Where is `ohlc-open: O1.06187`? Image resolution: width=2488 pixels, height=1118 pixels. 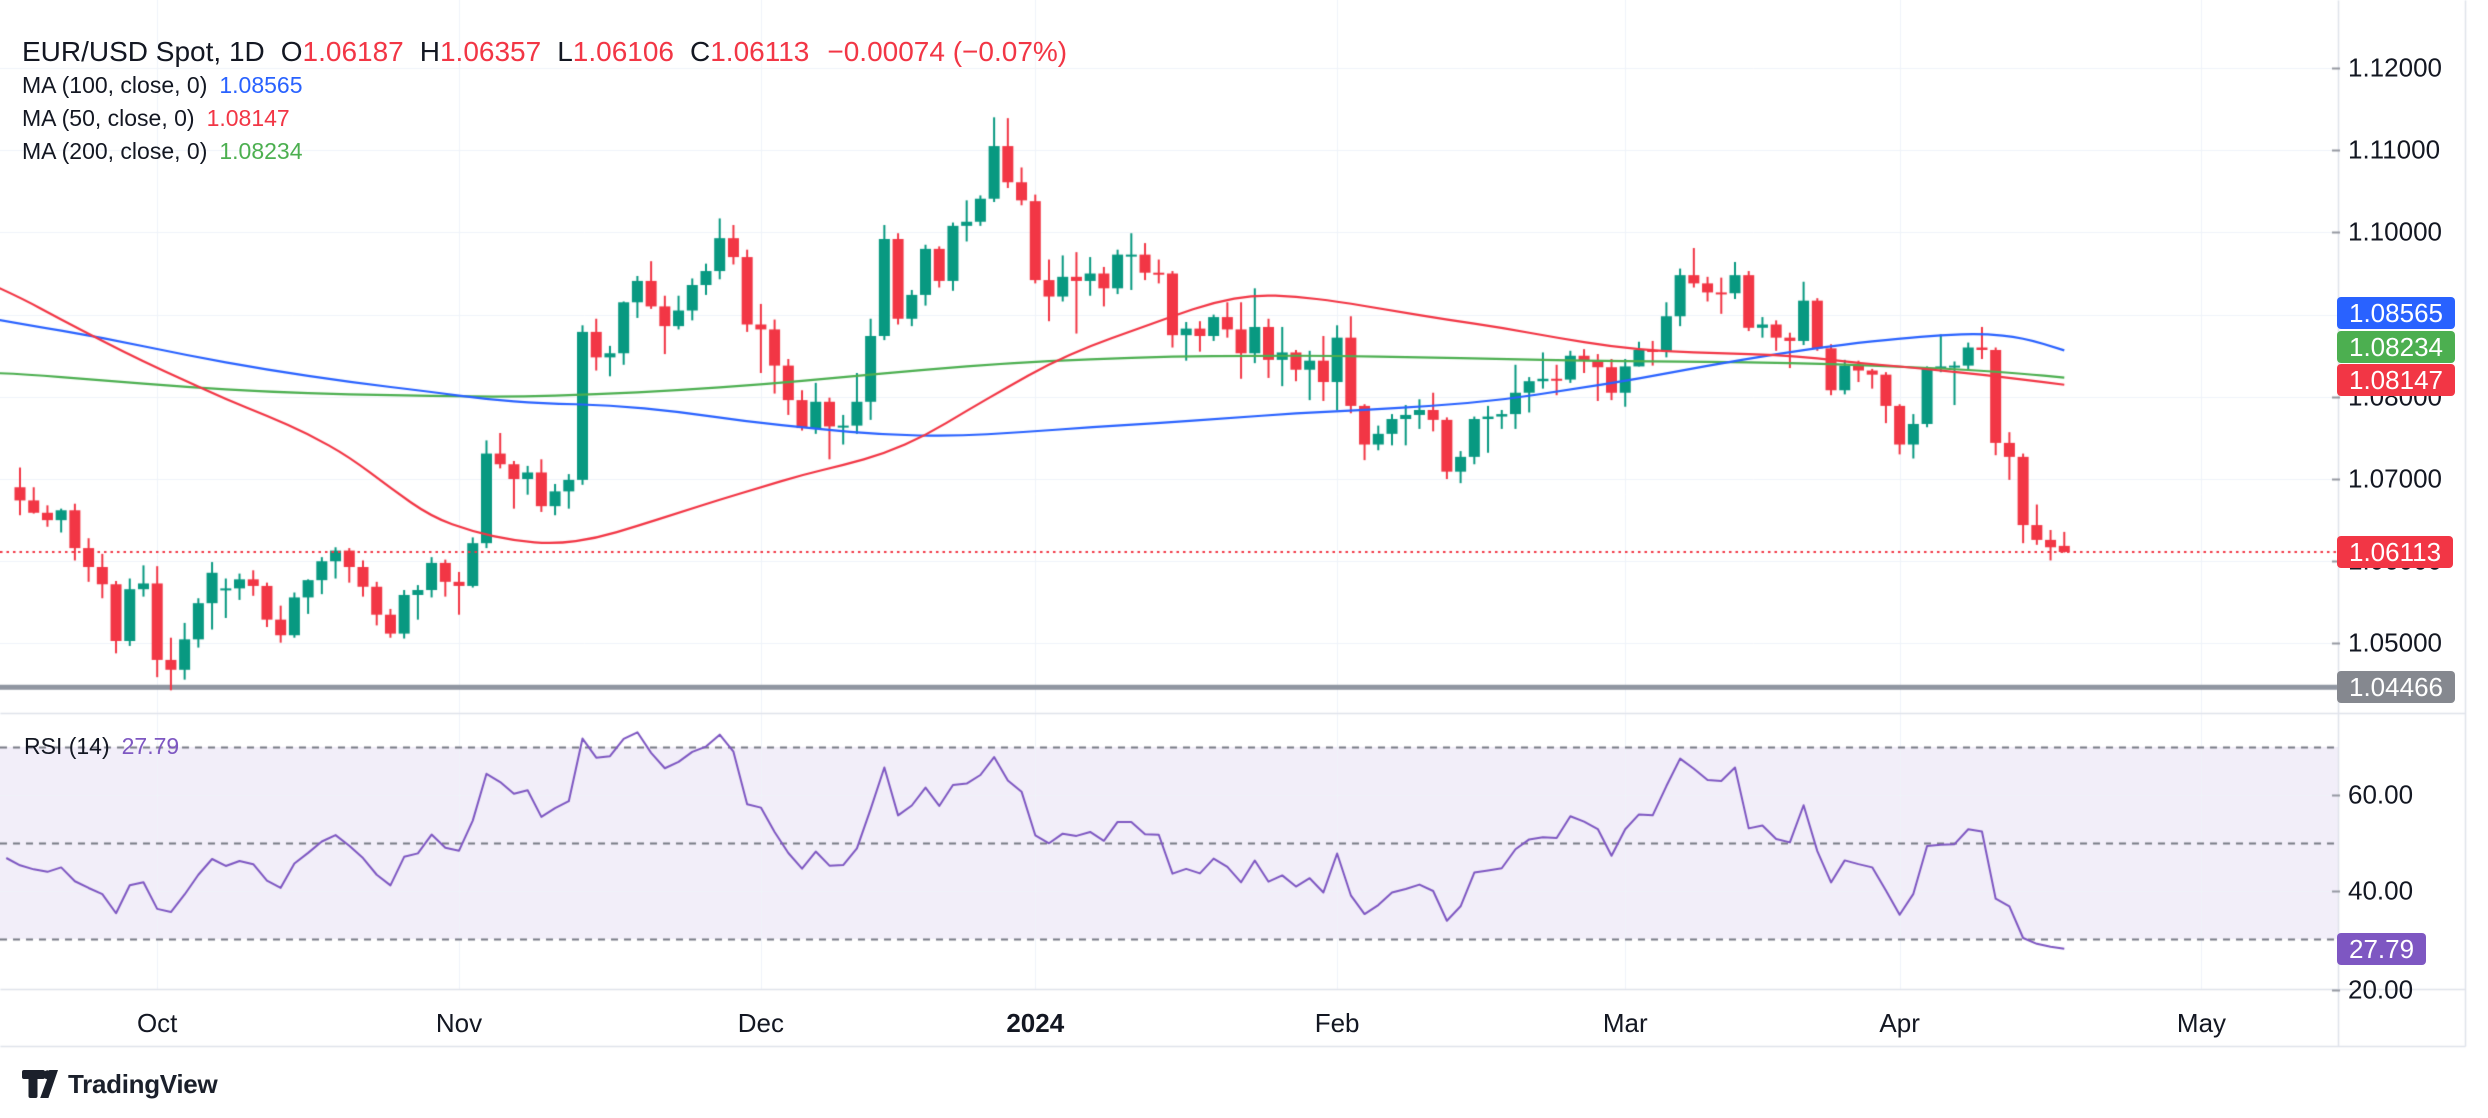
ohlc-open: O1.06187 is located at coordinates (342, 51).